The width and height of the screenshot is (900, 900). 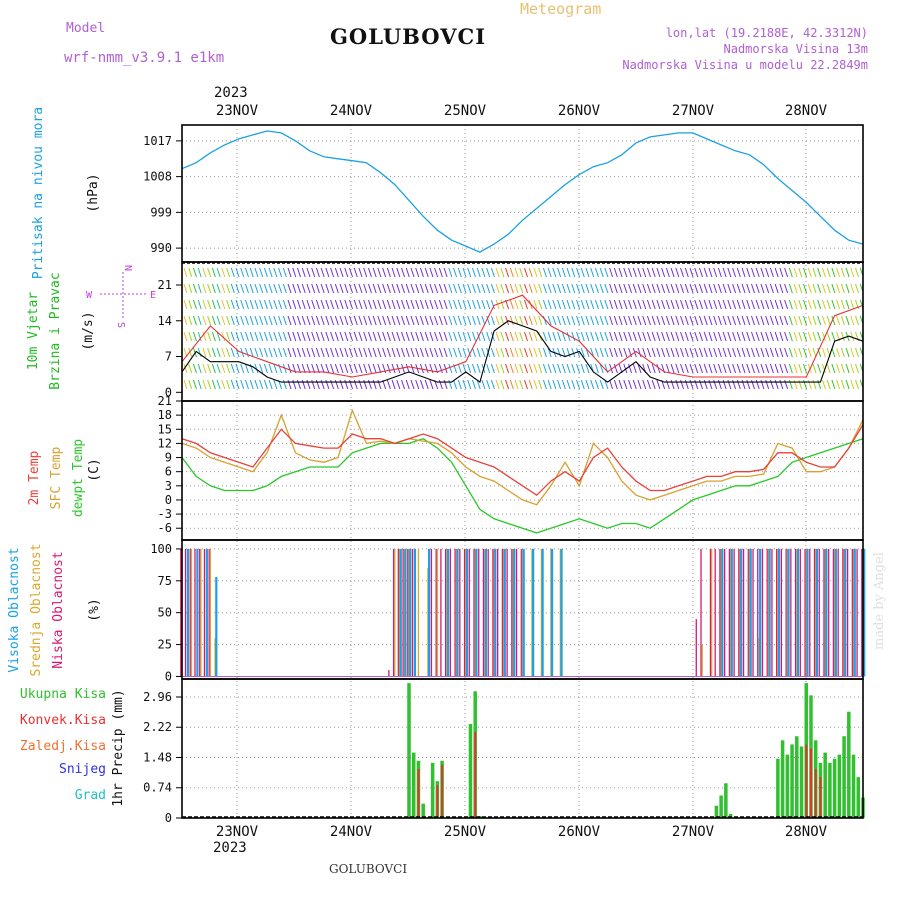 I want to click on day-label-bottom: 23NOV, so click(x=237, y=832).